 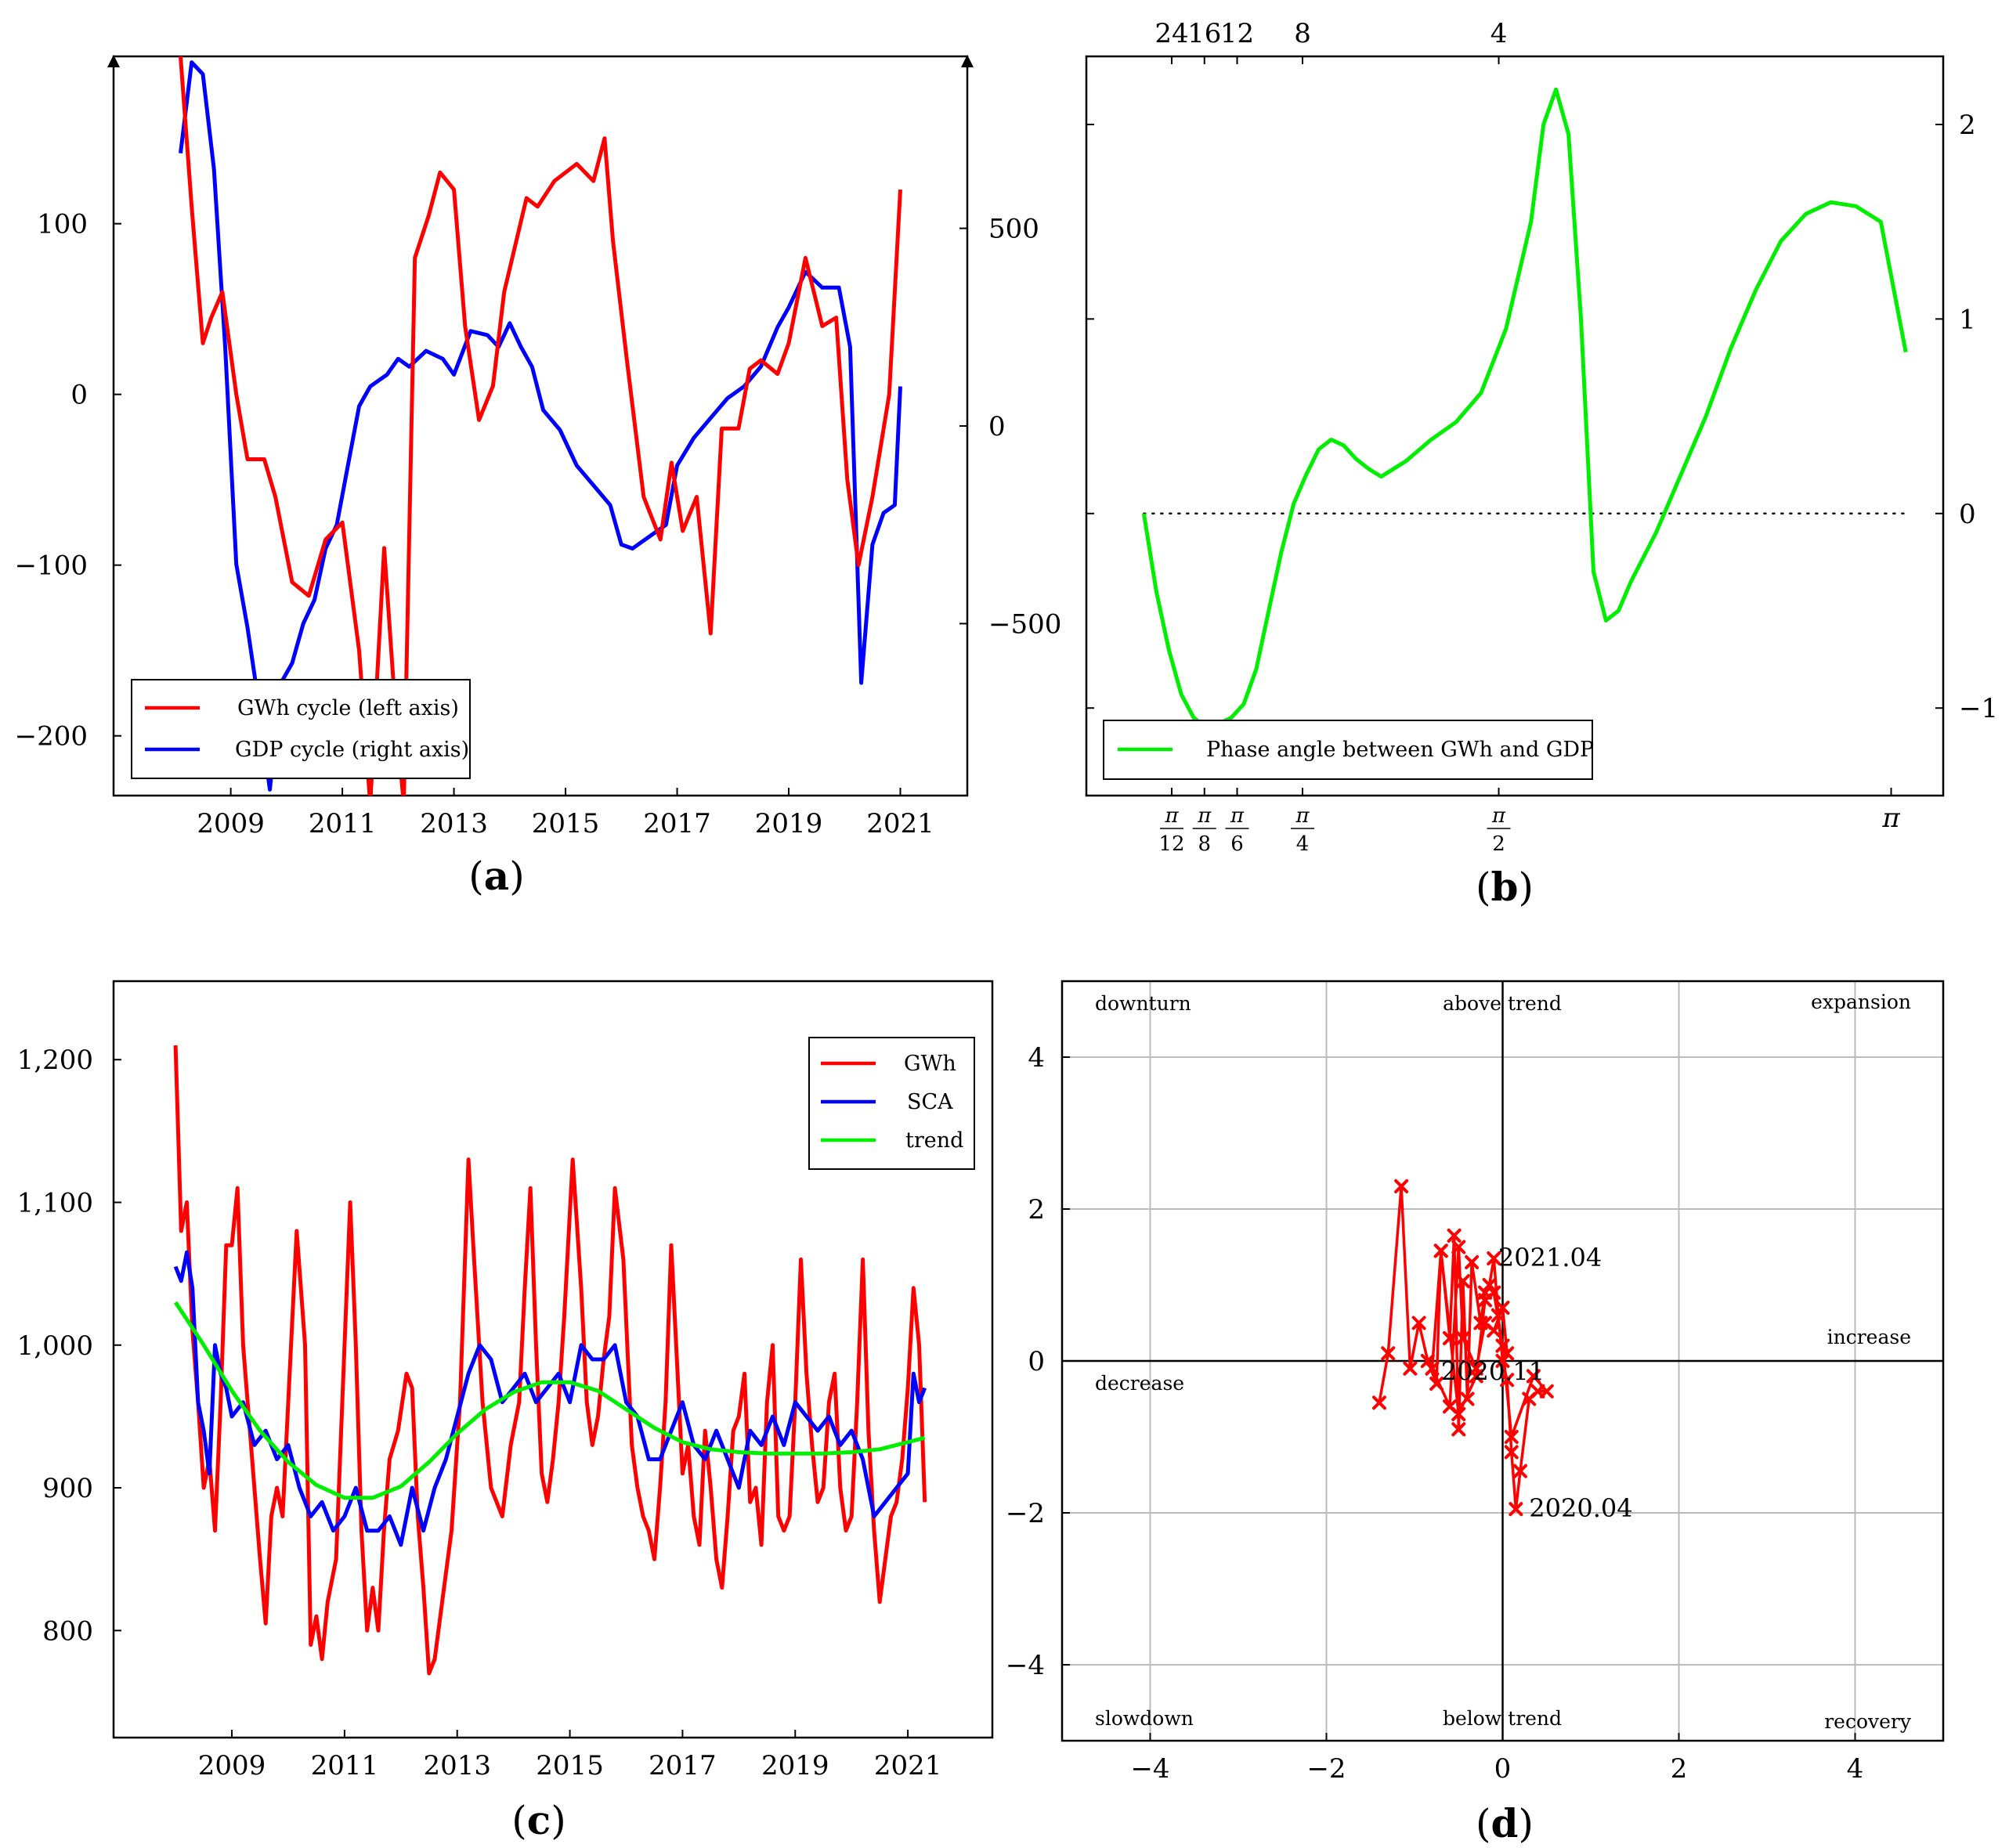 What do you see at coordinates (967, 61) in the screenshot?
I see `right-axis-arrow` at bounding box center [967, 61].